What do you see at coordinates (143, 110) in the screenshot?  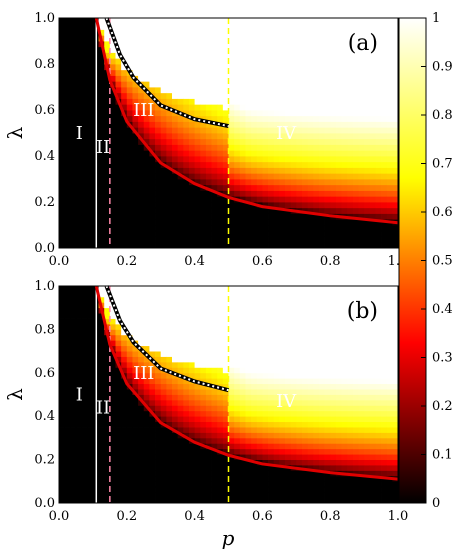 I see `region-label-iii: III` at bounding box center [143, 110].